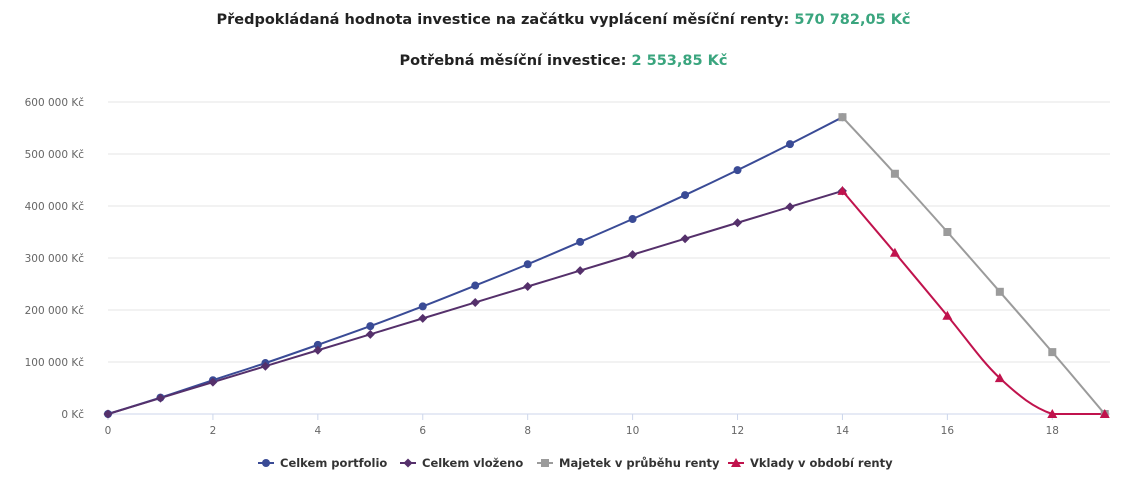 This screenshot has width=1127, height=493. I want to click on x-tick-label: 16, so click(948, 431).